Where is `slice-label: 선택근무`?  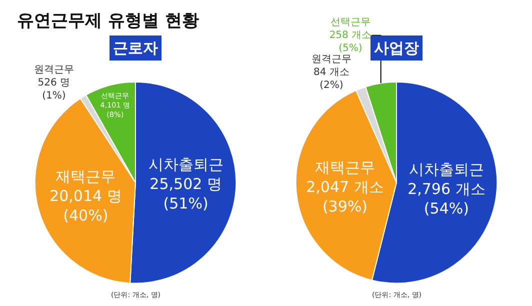
slice-label: 선택근무 is located at coordinates (350, 22).